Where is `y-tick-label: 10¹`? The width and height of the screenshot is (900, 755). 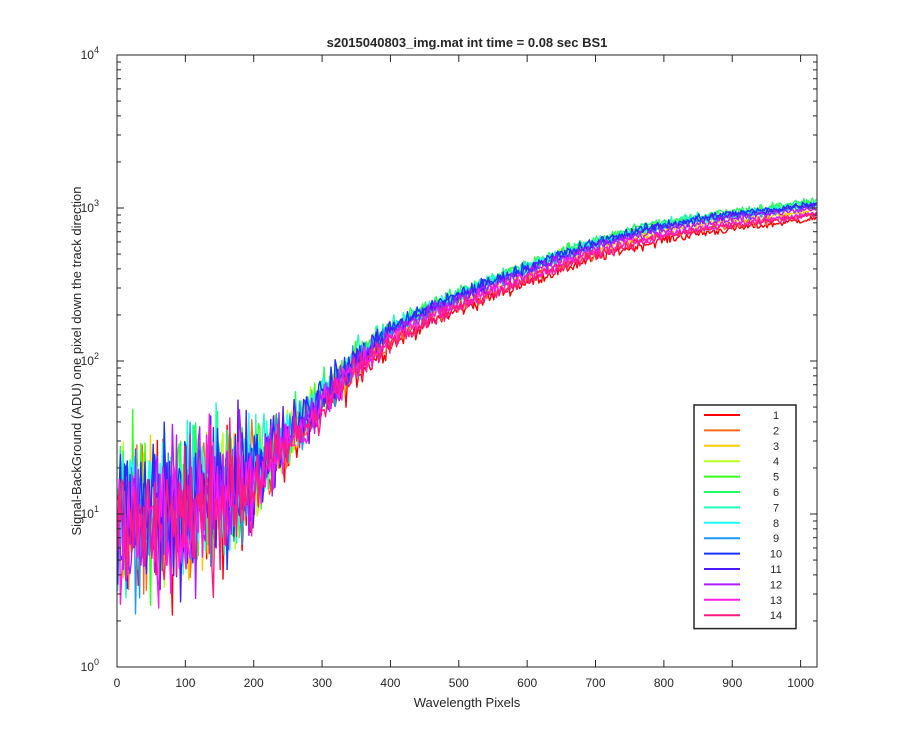 y-tick-label: 10¹ is located at coordinates (90, 512).